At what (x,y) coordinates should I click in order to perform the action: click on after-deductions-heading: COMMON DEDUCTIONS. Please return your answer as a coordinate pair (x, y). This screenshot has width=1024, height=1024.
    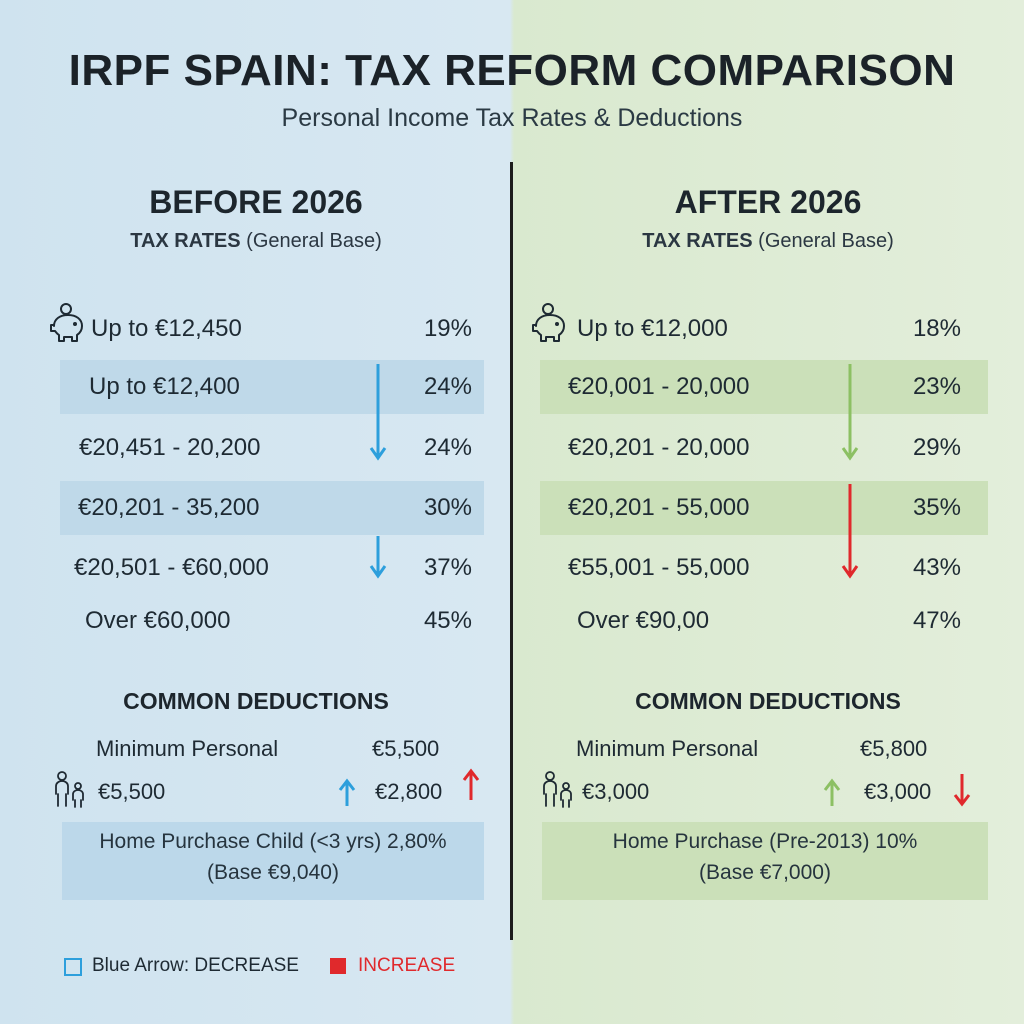
    Looking at the image, I should click on (768, 701).